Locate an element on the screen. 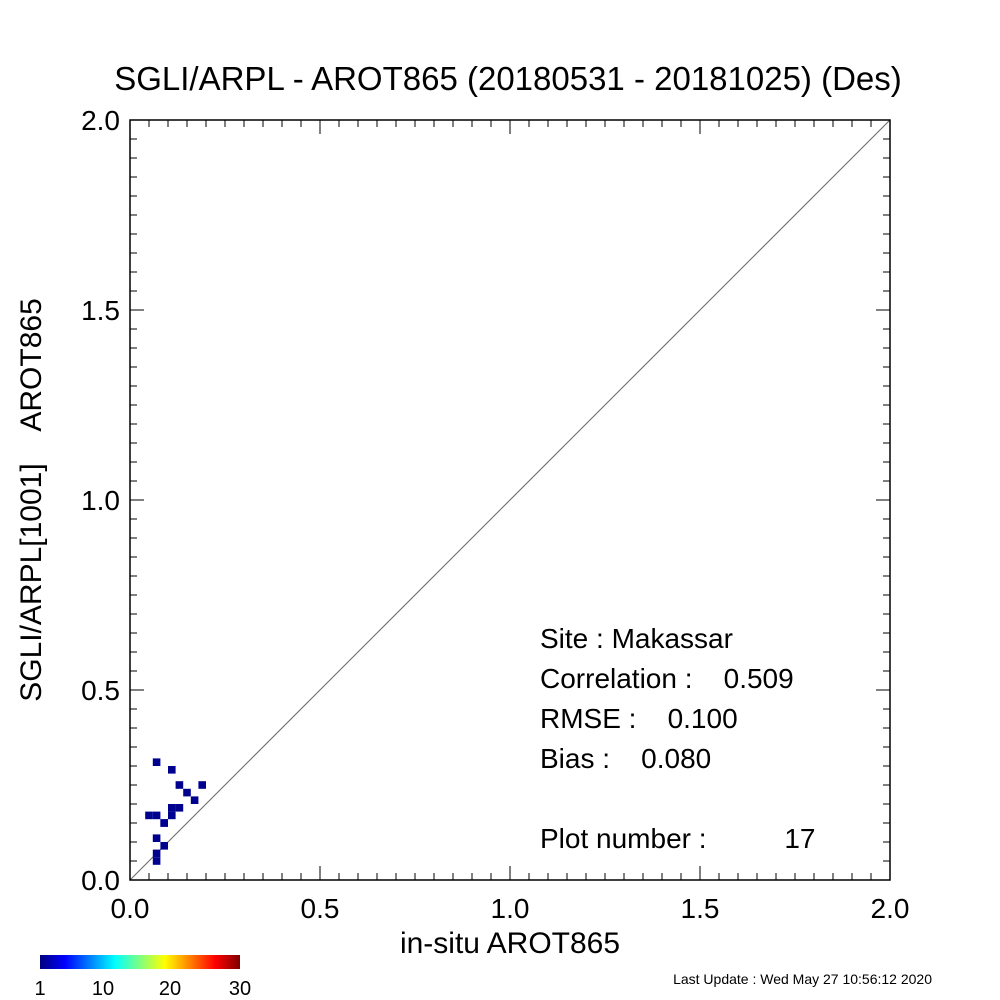  x-tick-label: 1.5 is located at coordinates (700, 908).